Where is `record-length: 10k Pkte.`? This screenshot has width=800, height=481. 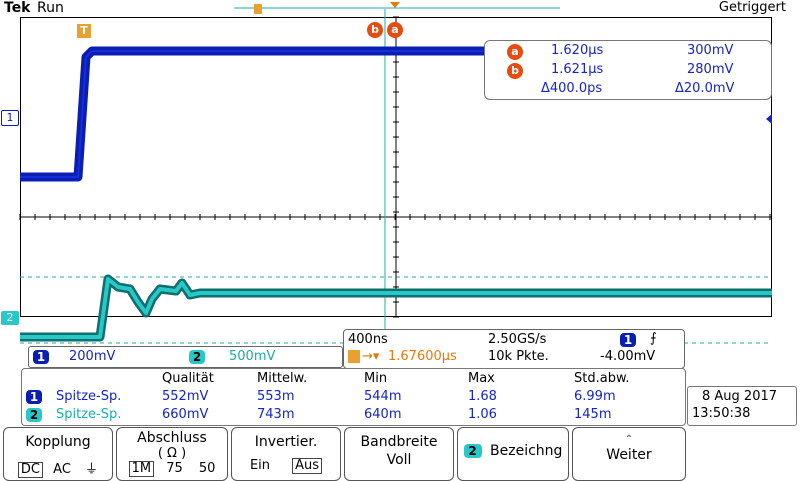 record-length: 10k Pkte. is located at coordinates (518, 356).